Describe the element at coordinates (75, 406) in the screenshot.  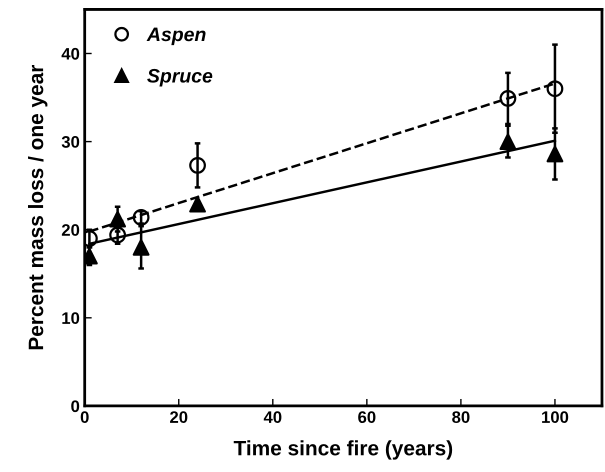
I see `y-tick-label: 0` at that location.